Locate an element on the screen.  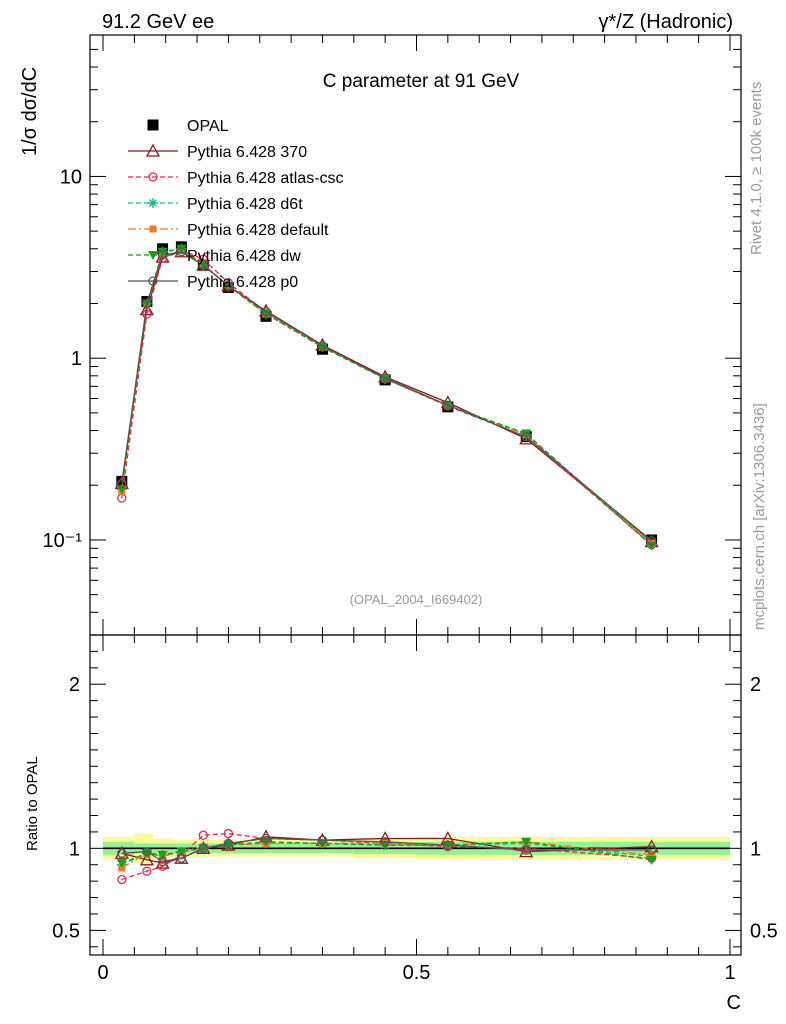
ratio-y-tick-label-right: 1 is located at coordinates (755, 849).